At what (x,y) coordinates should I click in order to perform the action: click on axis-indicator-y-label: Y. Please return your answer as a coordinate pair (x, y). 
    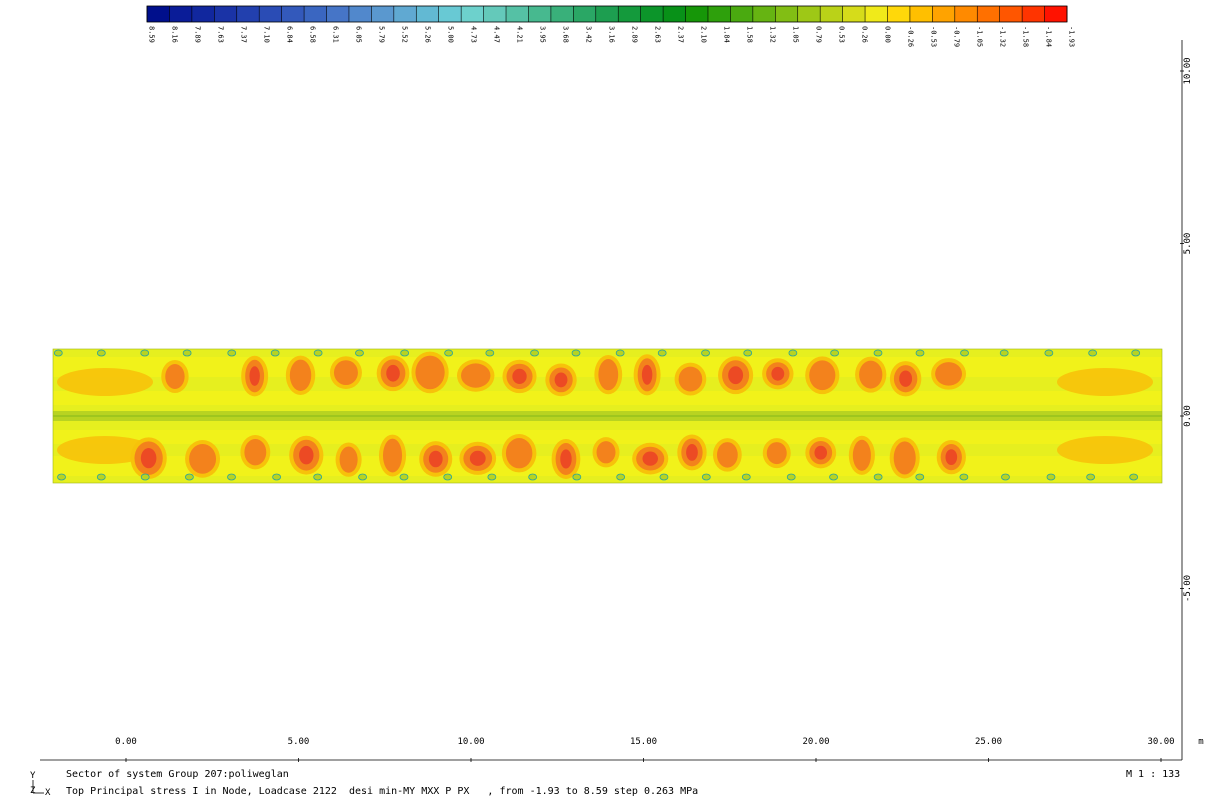
    Looking at the image, I should click on (33, 776).